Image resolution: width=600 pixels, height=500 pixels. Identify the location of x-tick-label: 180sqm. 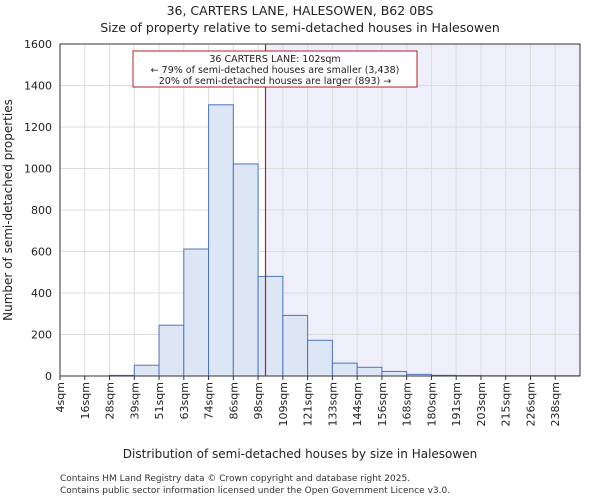
(431, 404).